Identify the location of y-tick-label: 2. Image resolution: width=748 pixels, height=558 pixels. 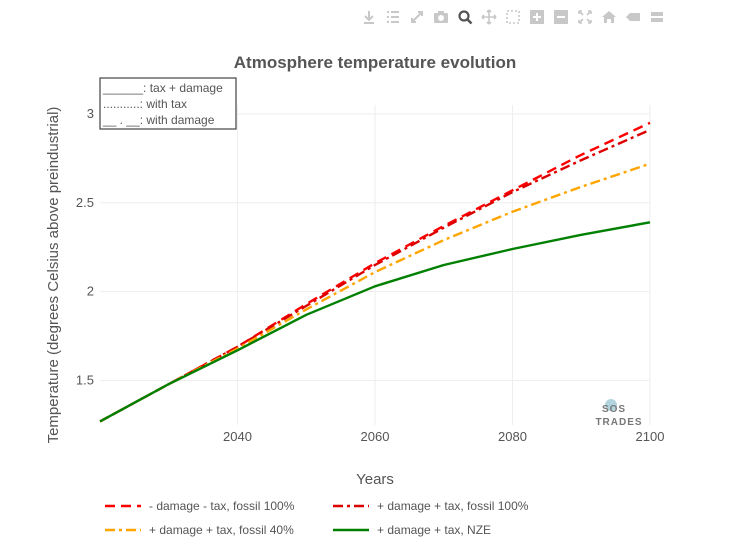
(90, 291).